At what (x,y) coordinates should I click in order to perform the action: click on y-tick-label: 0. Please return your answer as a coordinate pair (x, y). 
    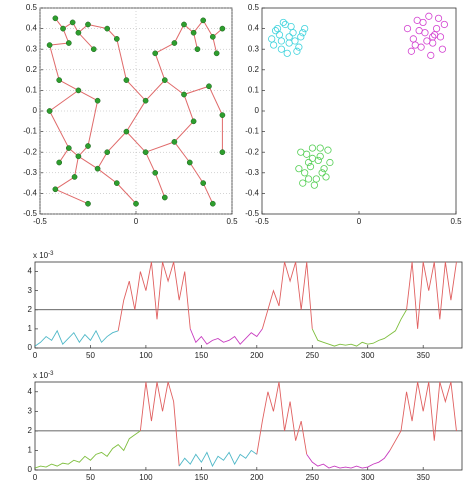
    Looking at the image, I should click on (257, 110).